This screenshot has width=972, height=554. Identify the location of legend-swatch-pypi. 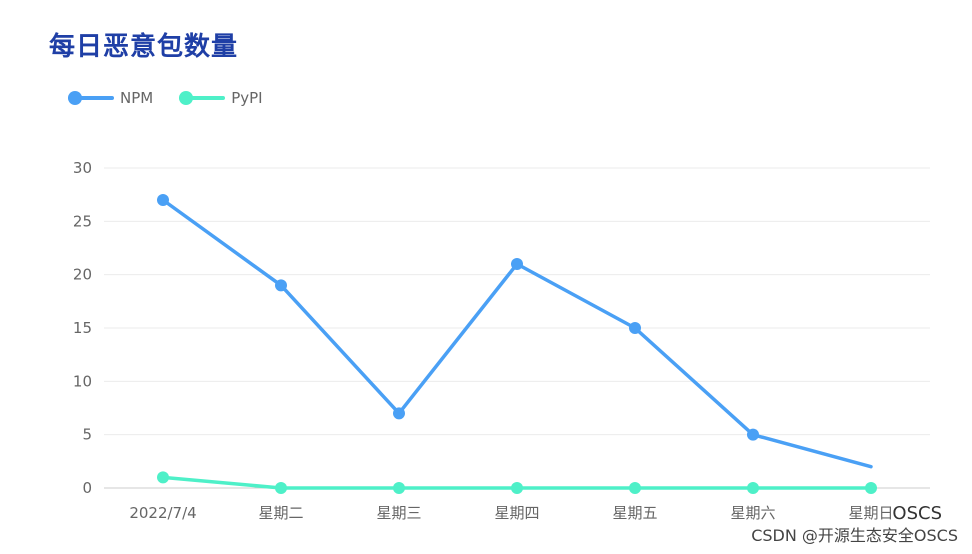
(202, 98).